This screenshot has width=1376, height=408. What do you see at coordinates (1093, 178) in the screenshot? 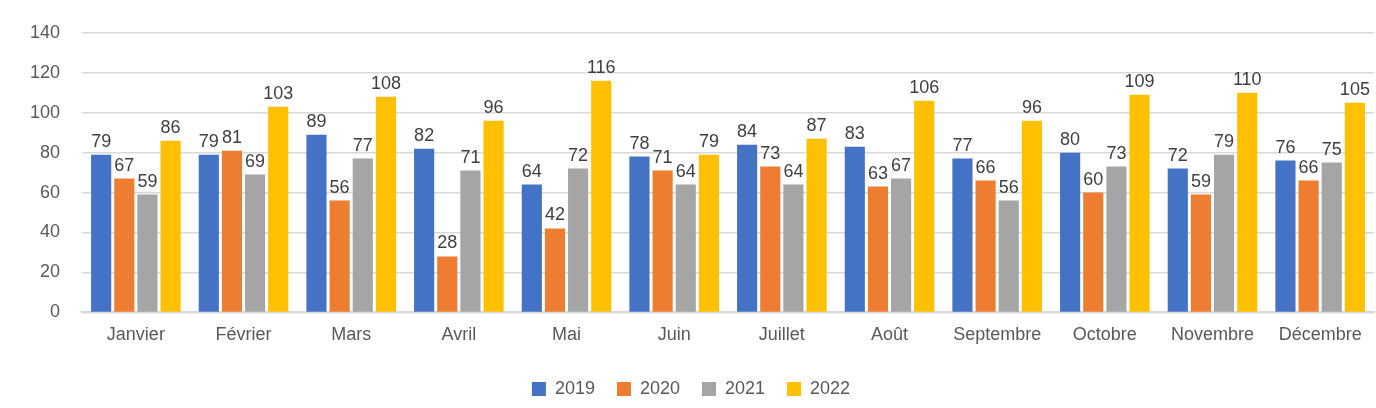
I see `data-label: 60` at bounding box center [1093, 178].